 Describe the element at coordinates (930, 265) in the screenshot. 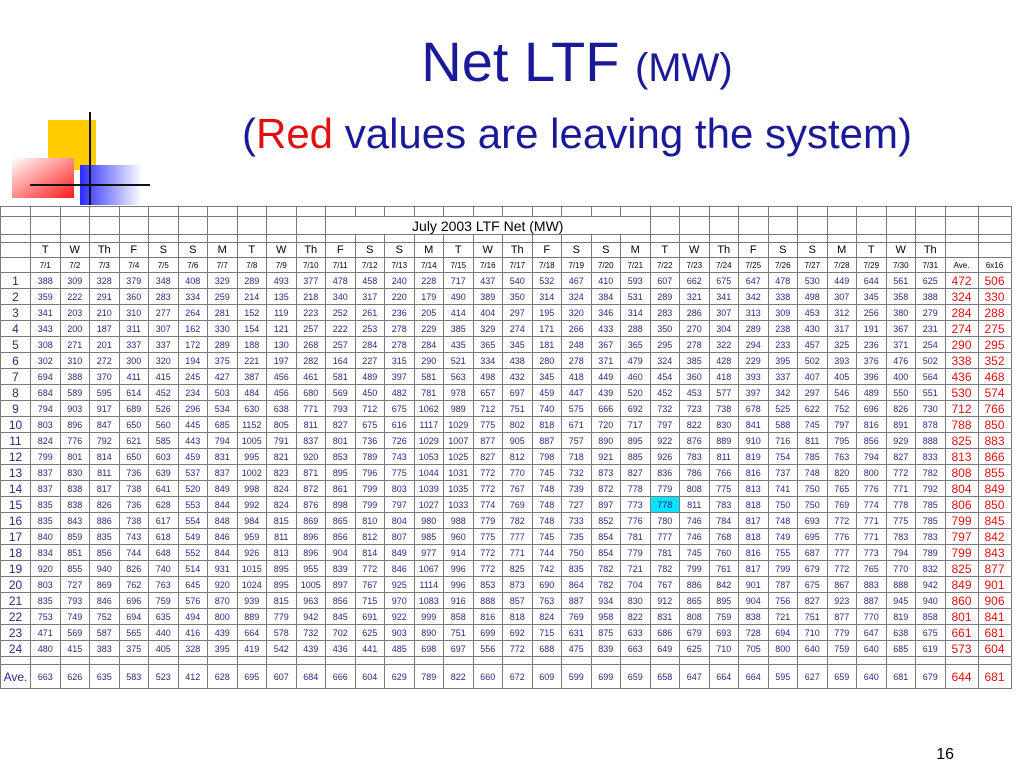

I see `date-header: 7/31` at that location.